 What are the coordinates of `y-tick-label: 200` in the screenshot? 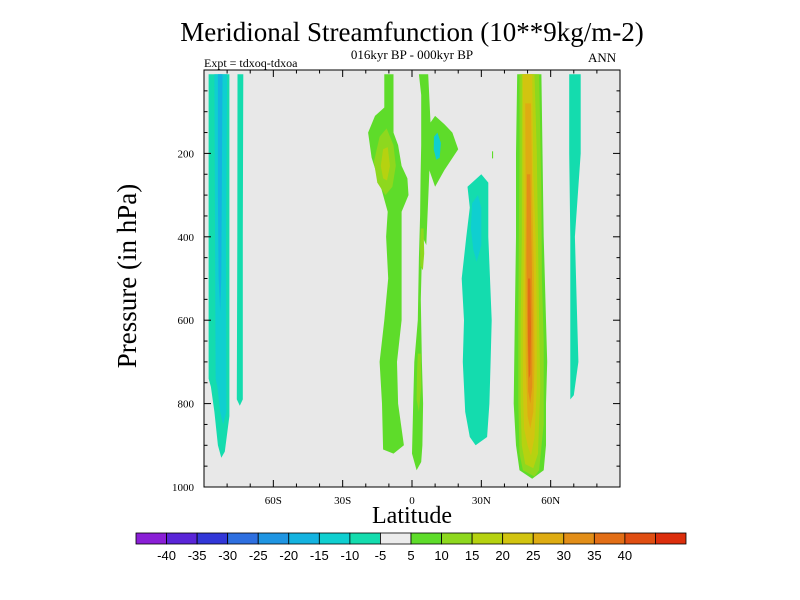 It's located at (186, 154).